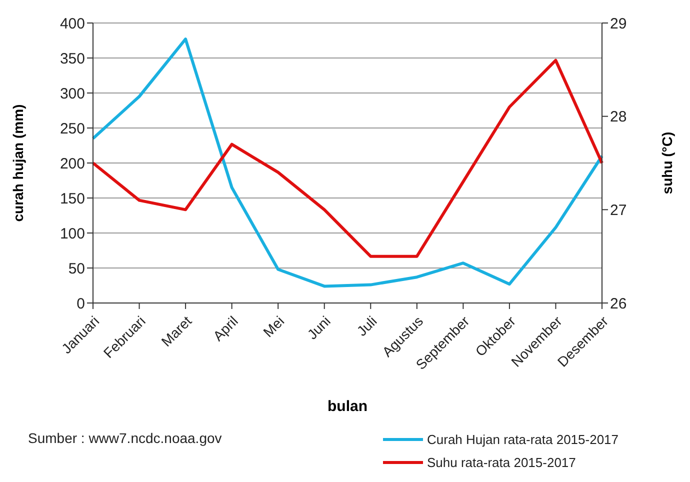 The width and height of the screenshot is (690, 482). I want to click on y-tick-label: 100, so click(72, 233).